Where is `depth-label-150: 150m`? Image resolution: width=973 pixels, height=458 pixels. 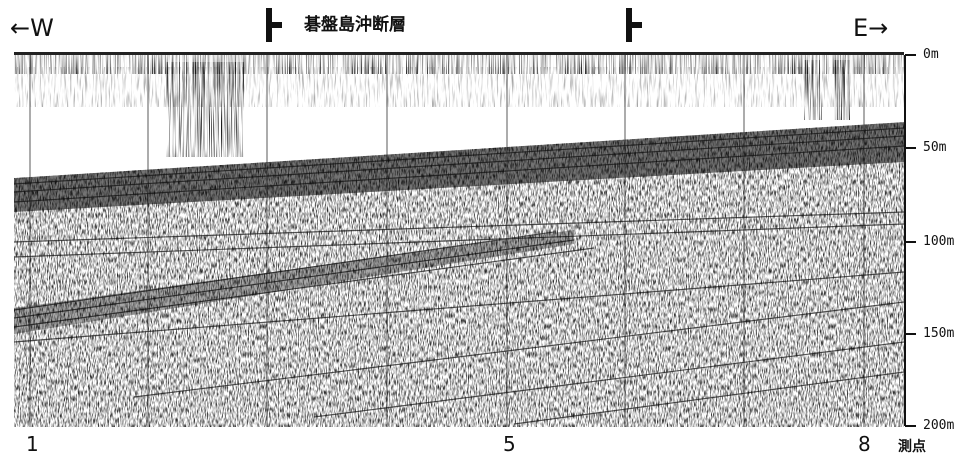
depth-label-150: 150m is located at coordinates (939, 333).